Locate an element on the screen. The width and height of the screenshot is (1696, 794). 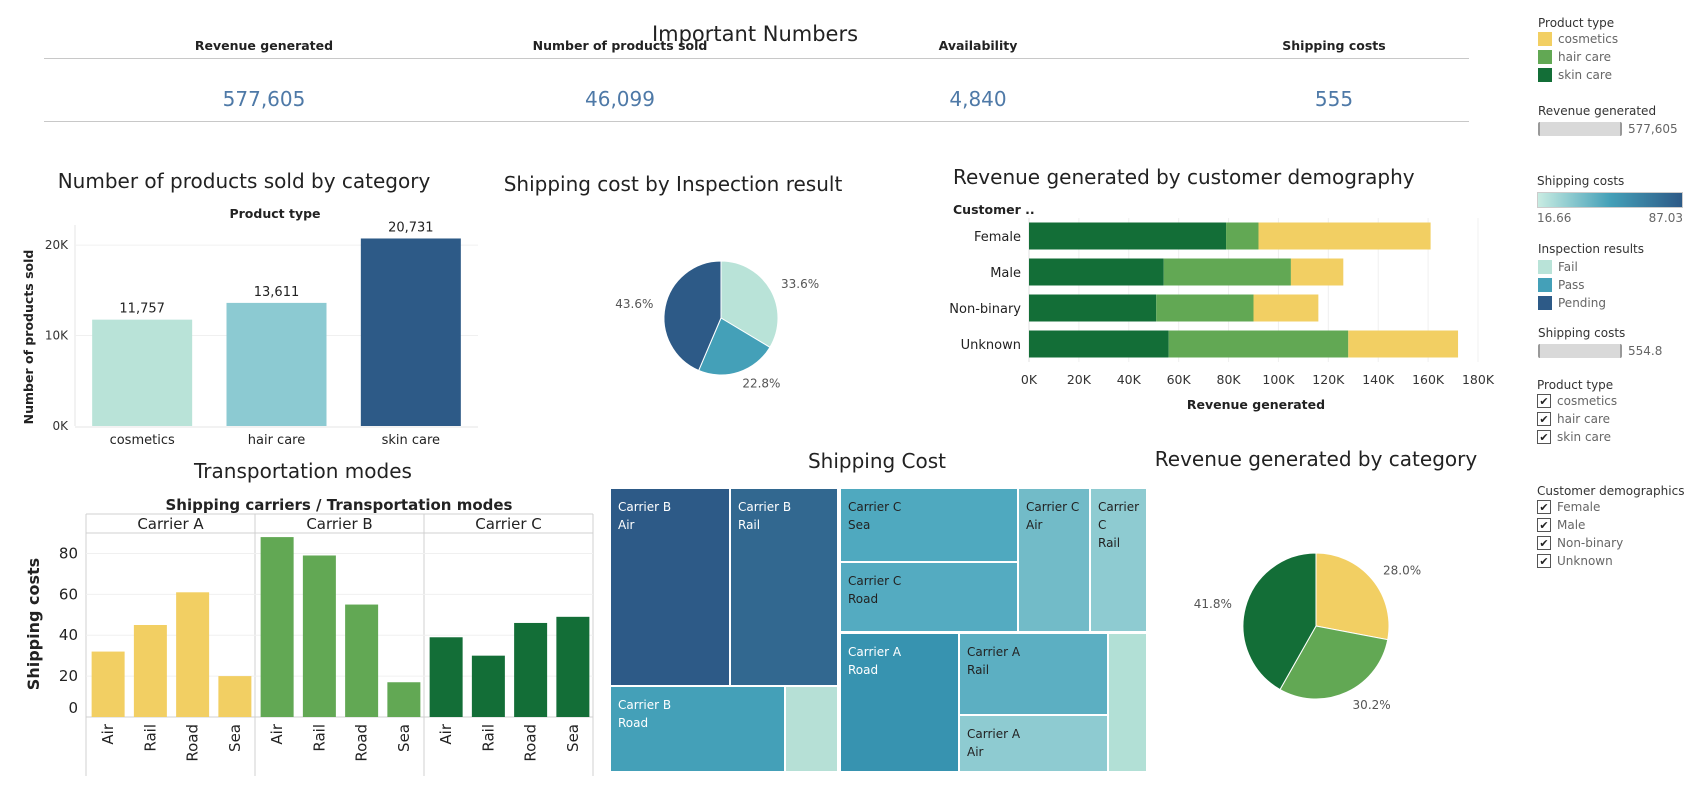
panel-header: Carrier C is located at coordinates (508, 524).